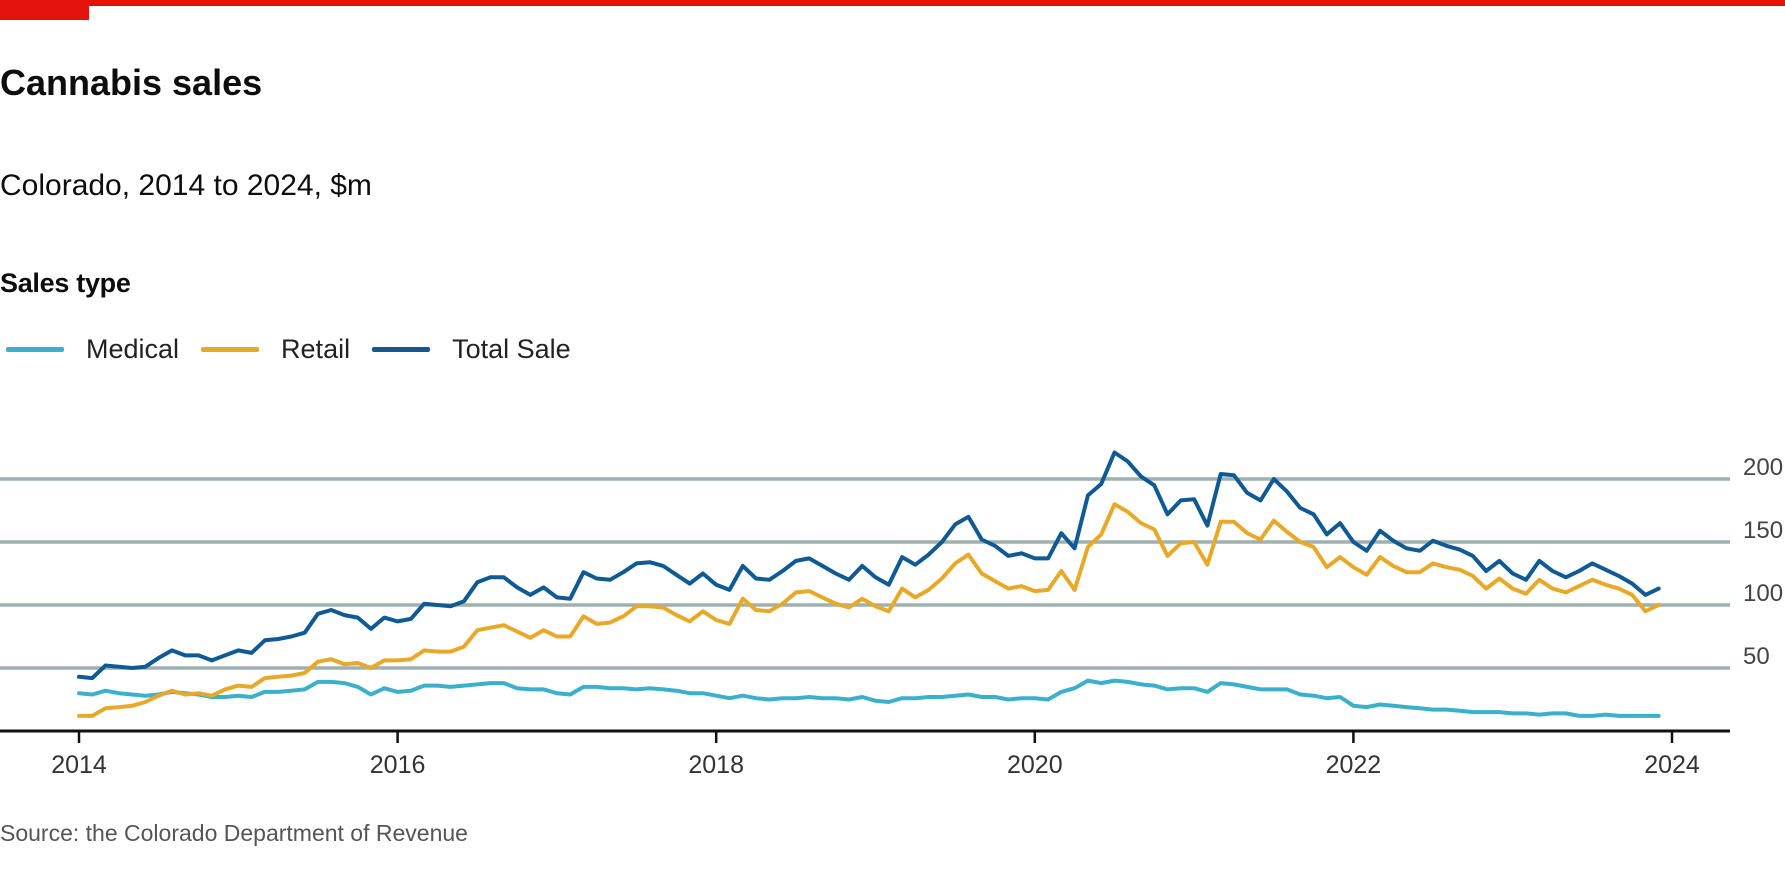 This screenshot has width=1785, height=870. I want to click on x-tick-label-2014: 2014, so click(79, 765).